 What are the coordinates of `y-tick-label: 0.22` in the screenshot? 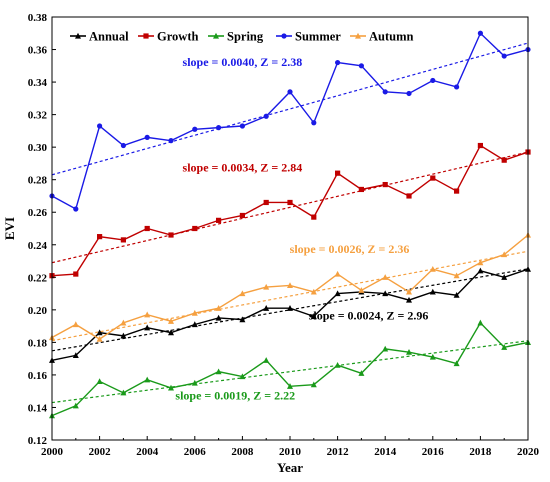 It's located at (38, 278).